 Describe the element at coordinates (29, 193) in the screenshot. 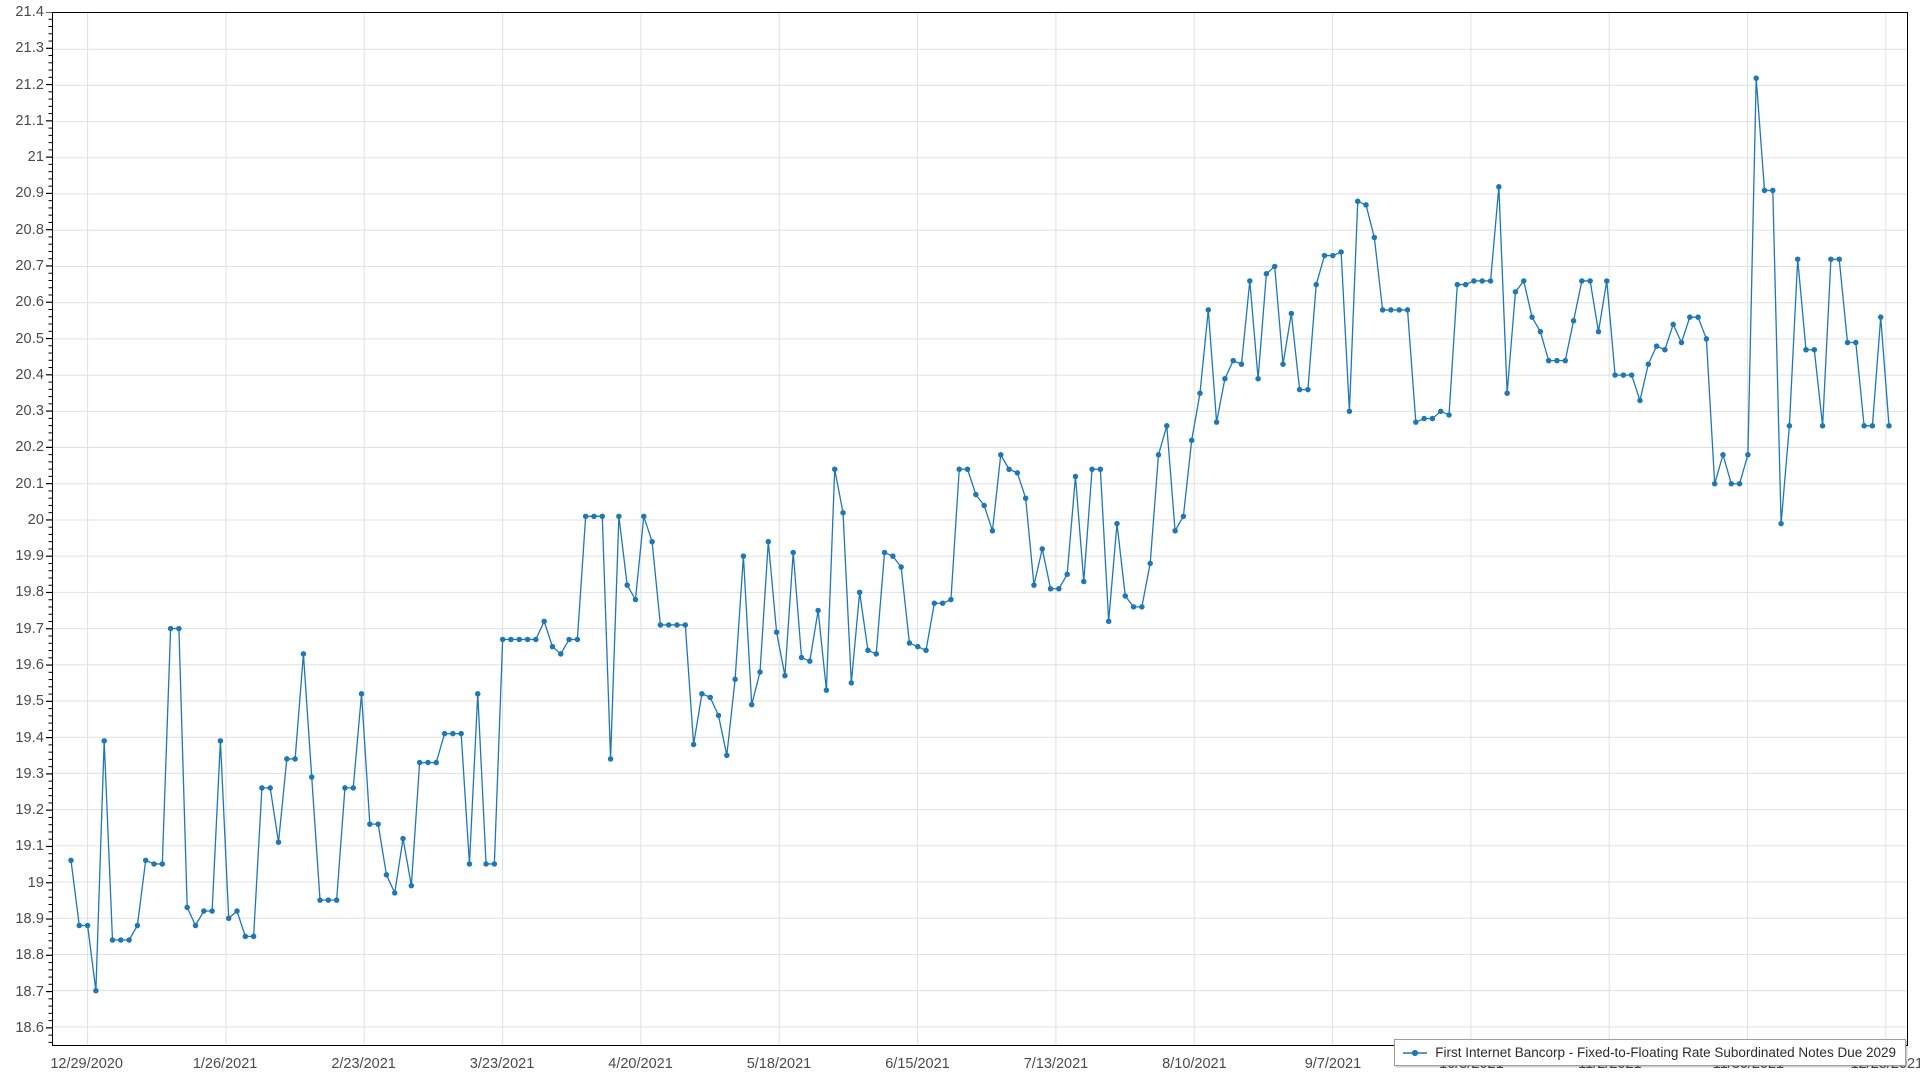

I see `y-axis-tick-label: 20.9` at that location.